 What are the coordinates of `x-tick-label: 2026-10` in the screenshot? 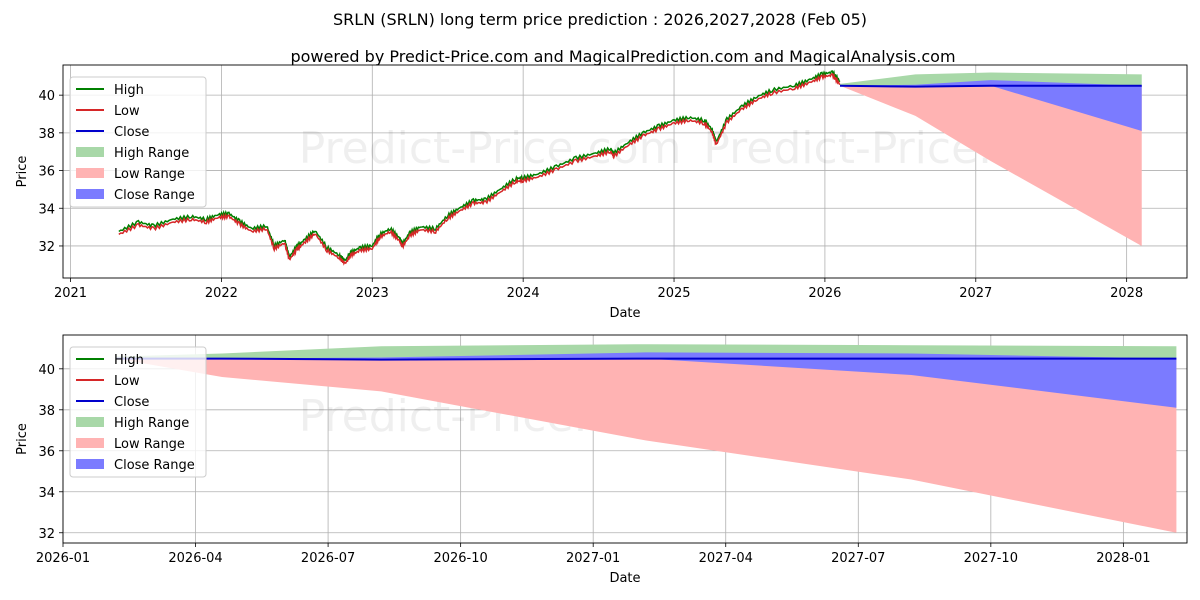 It's located at (460, 558).